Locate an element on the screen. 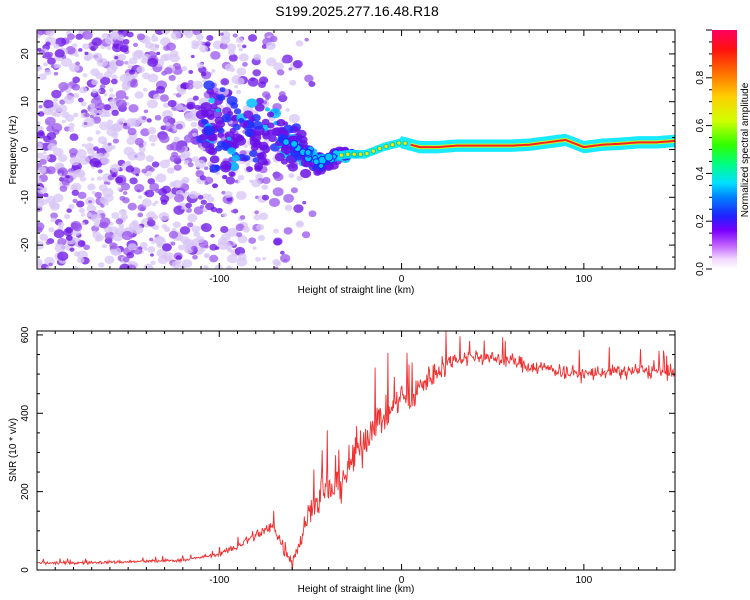 The height and width of the screenshot is (600, 750). signal-spot is located at coordinates (294, 144).